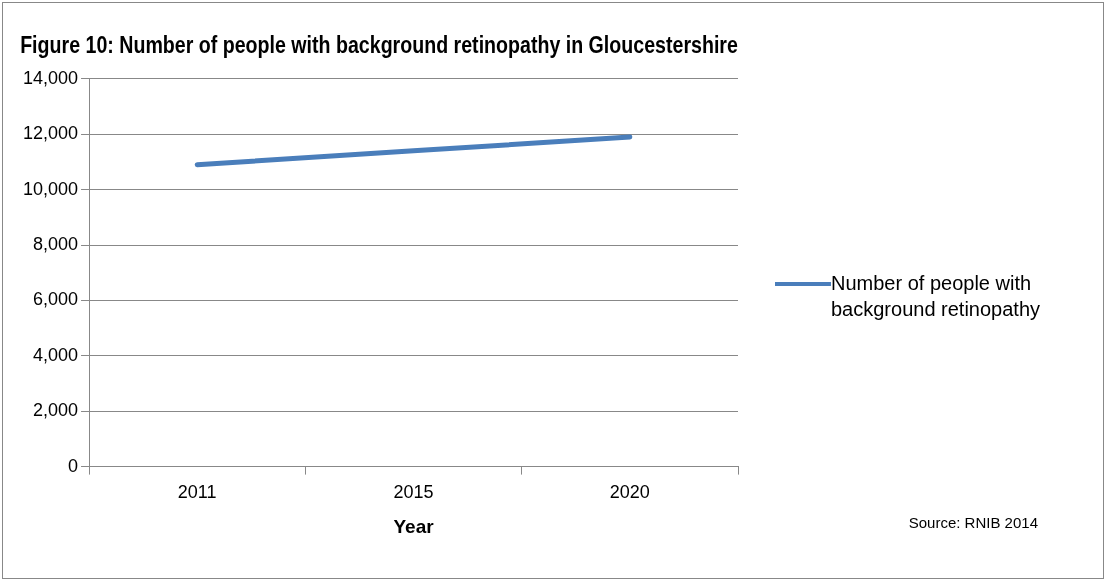 Image resolution: width=1108 pixels, height=583 pixels. I want to click on x-tick-label: 2015, so click(413, 492).